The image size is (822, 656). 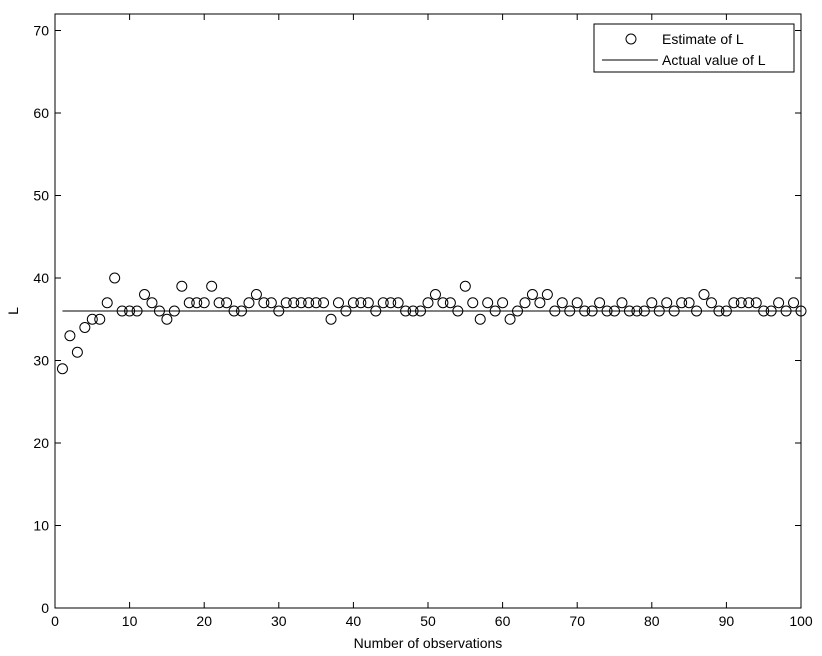 What do you see at coordinates (41, 361) in the screenshot?
I see `y-tick-label: 30` at bounding box center [41, 361].